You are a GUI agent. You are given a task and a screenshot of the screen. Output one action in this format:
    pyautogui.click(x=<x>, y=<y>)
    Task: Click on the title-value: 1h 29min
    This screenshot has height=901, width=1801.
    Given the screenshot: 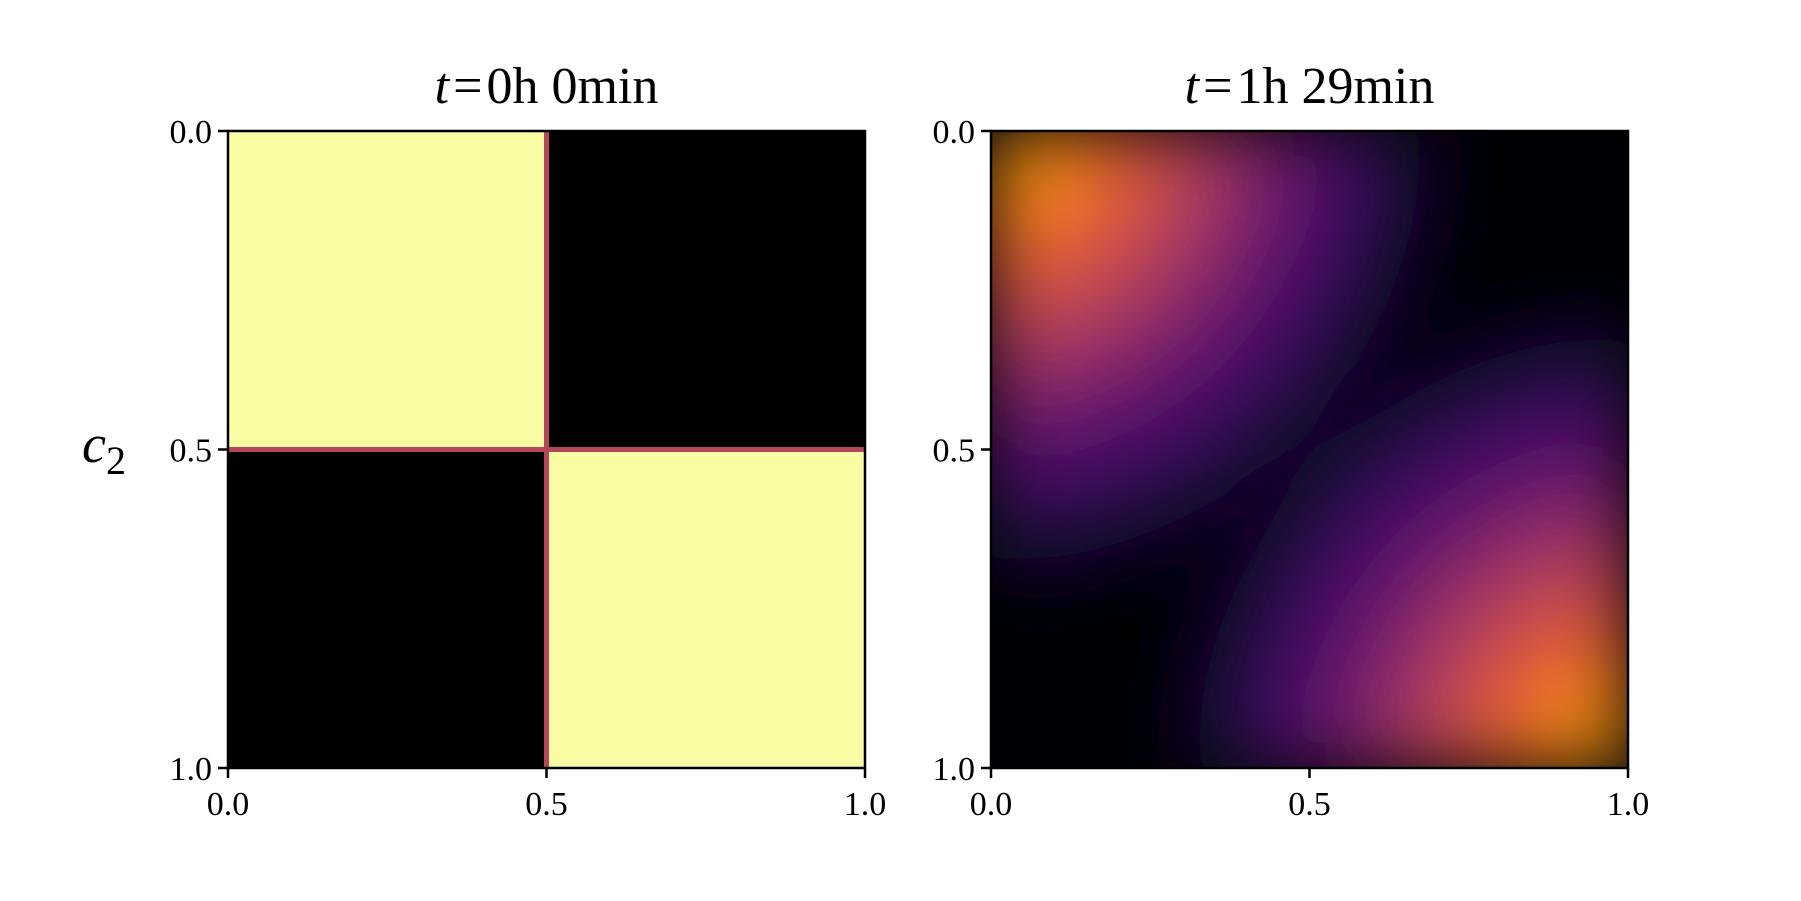 What is the action you would take?
    pyautogui.click(x=1335, y=86)
    